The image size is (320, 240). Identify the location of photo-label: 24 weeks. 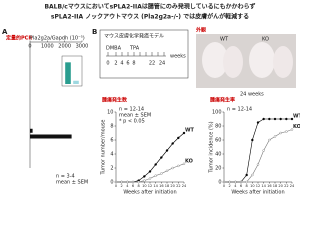
(252, 95).